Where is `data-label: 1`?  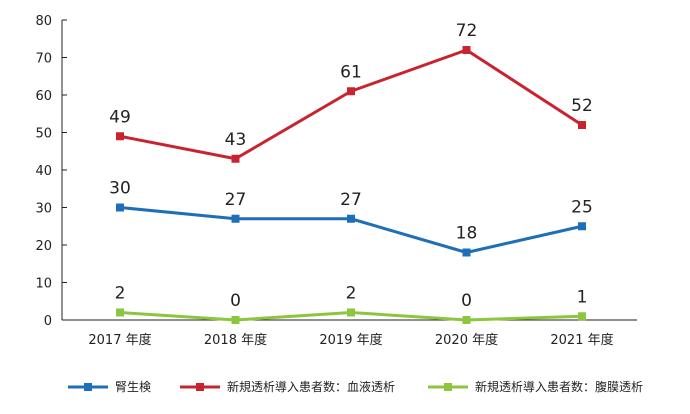 data-label: 1 is located at coordinates (582, 297).